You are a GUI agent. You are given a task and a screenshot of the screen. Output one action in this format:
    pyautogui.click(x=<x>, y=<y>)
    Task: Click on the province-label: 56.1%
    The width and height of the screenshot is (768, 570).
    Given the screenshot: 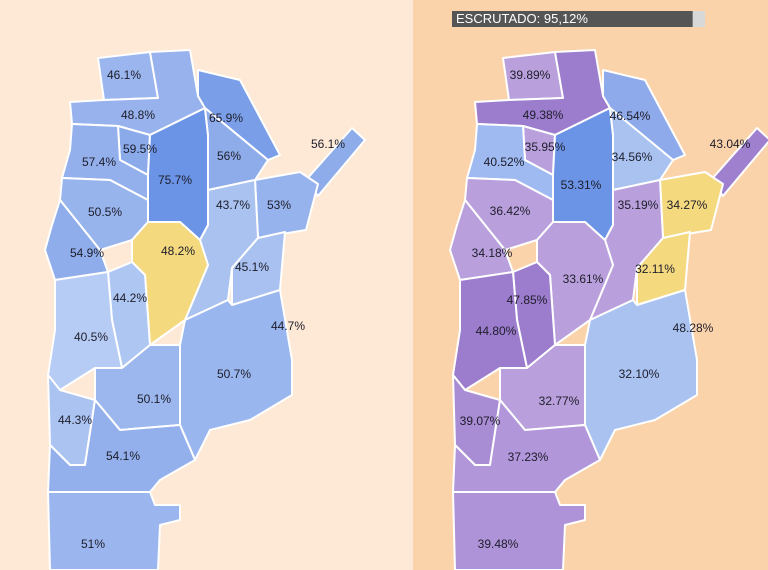 What is the action you would take?
    pyautogui.click(x=328, y=144)
    